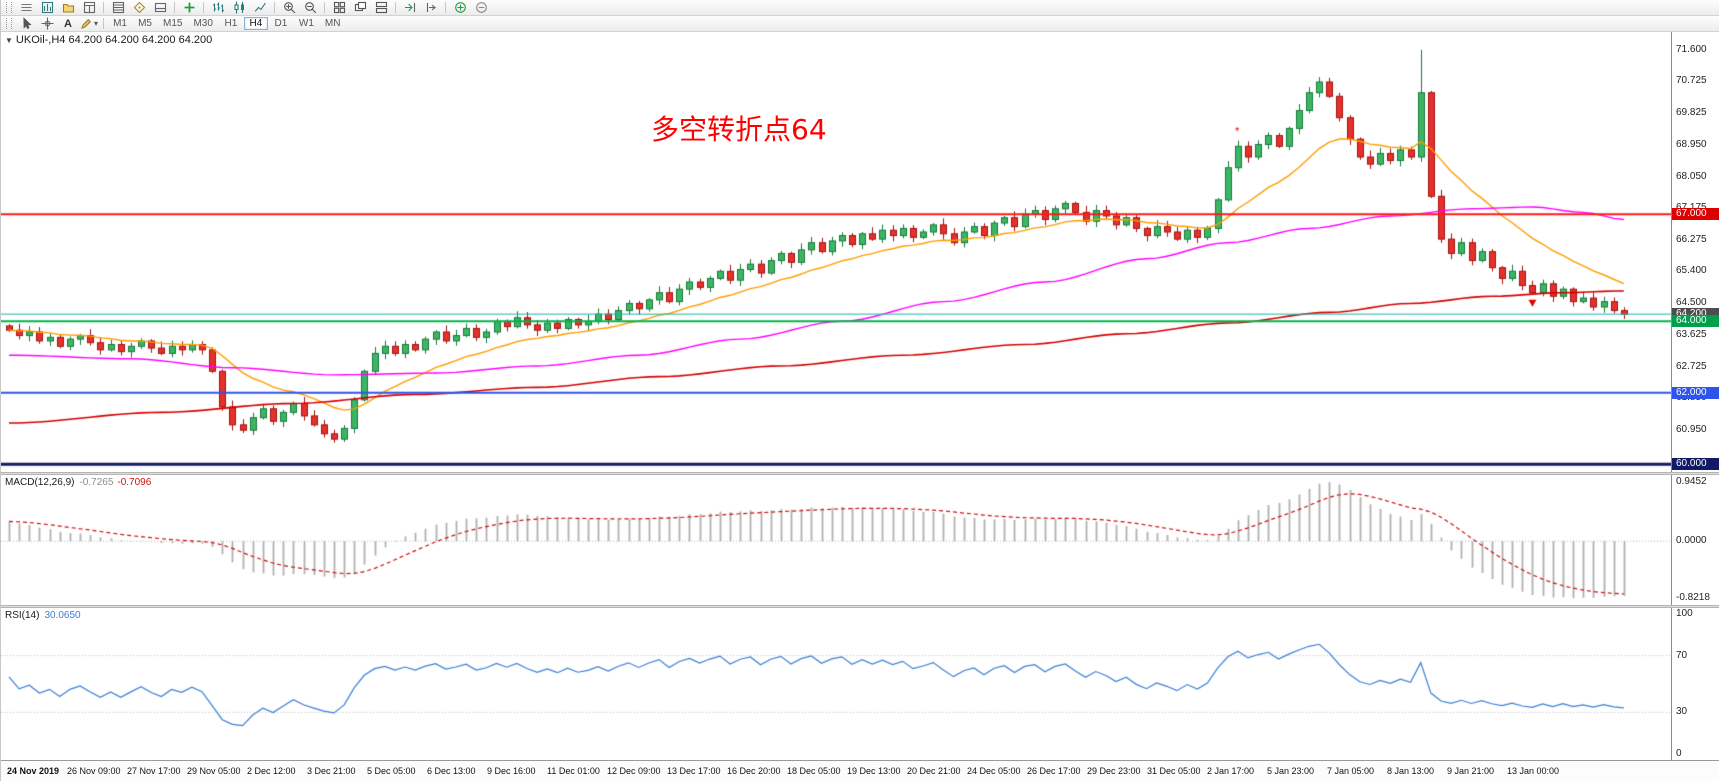 This screenshot has height=781, width=1719. Describe the element at coordinates (860, 8) in the screenshot. I see `toolbar-main` at that location.